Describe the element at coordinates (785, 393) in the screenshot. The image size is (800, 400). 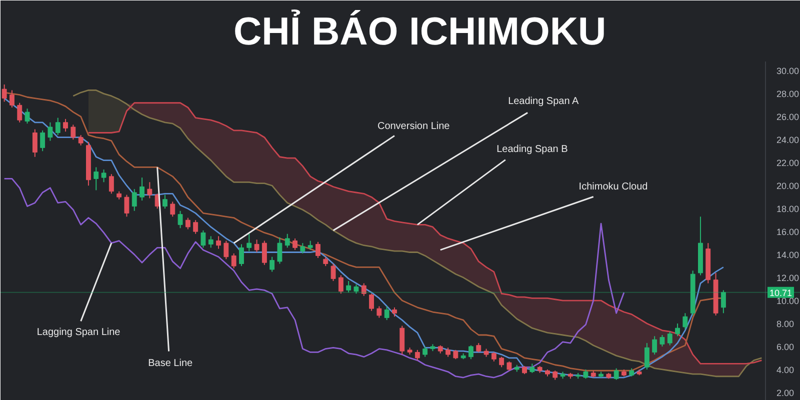
I see `y-tick-label: 2.00` at that location.